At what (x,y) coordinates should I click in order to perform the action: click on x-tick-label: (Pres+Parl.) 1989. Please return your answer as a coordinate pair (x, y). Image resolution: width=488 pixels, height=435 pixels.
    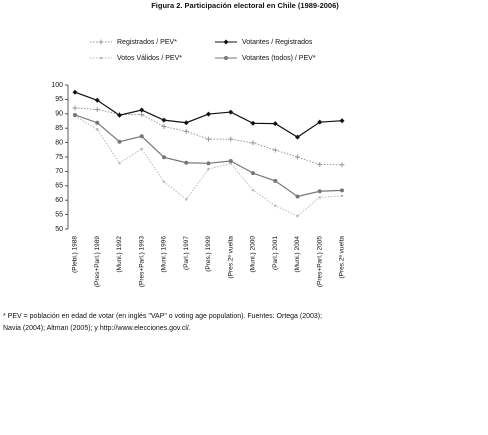
    Looking at the image, I should click on (97, 262).